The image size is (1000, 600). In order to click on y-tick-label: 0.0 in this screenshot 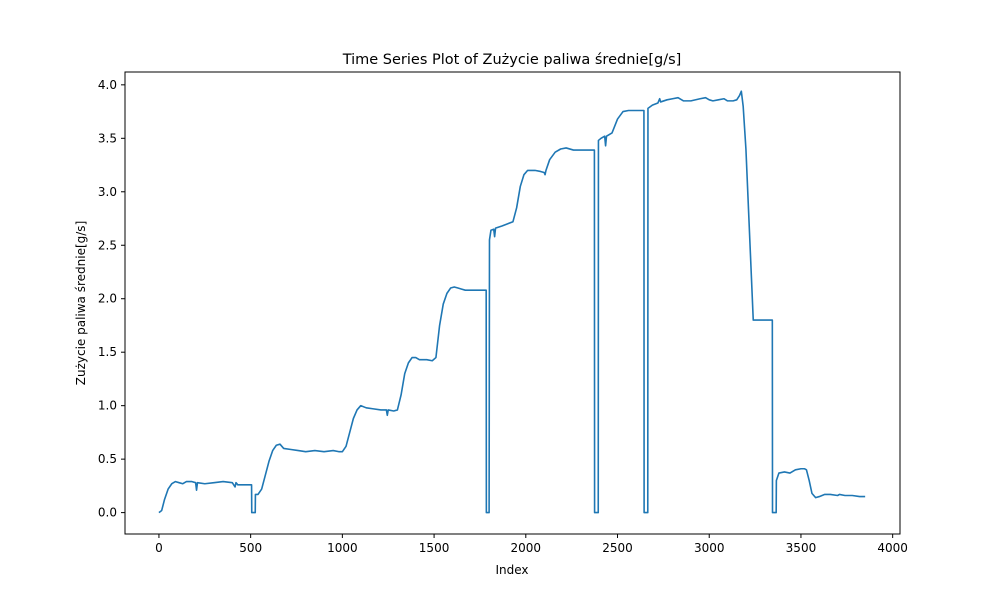, I will do `click(107, 513)`.